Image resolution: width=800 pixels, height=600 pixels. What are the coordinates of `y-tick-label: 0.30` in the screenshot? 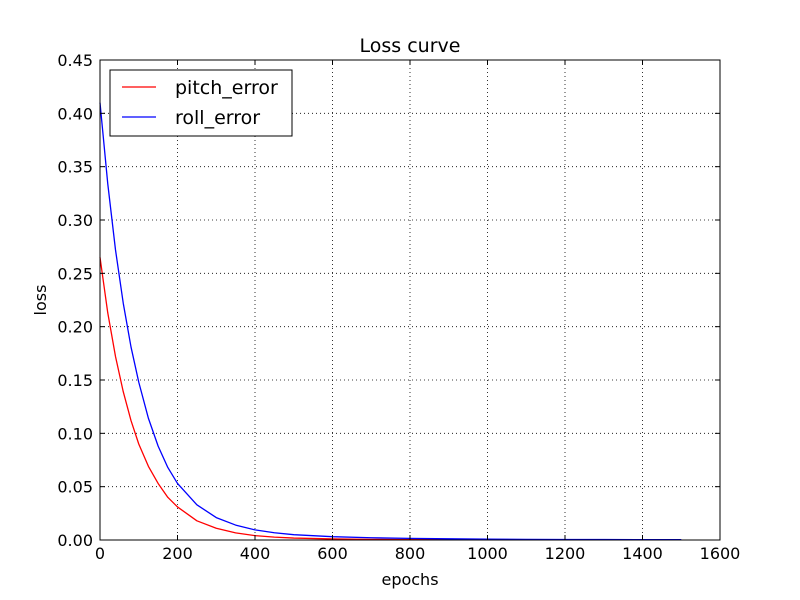 It's located at (75, 220).